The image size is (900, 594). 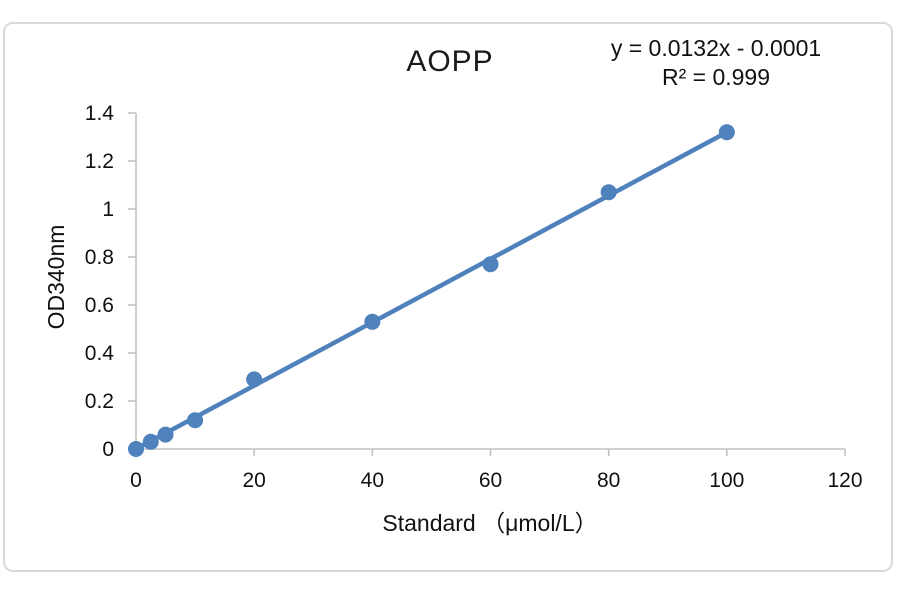 I want to click on y-tick-label: 0.4, so click(x=100, y=353).